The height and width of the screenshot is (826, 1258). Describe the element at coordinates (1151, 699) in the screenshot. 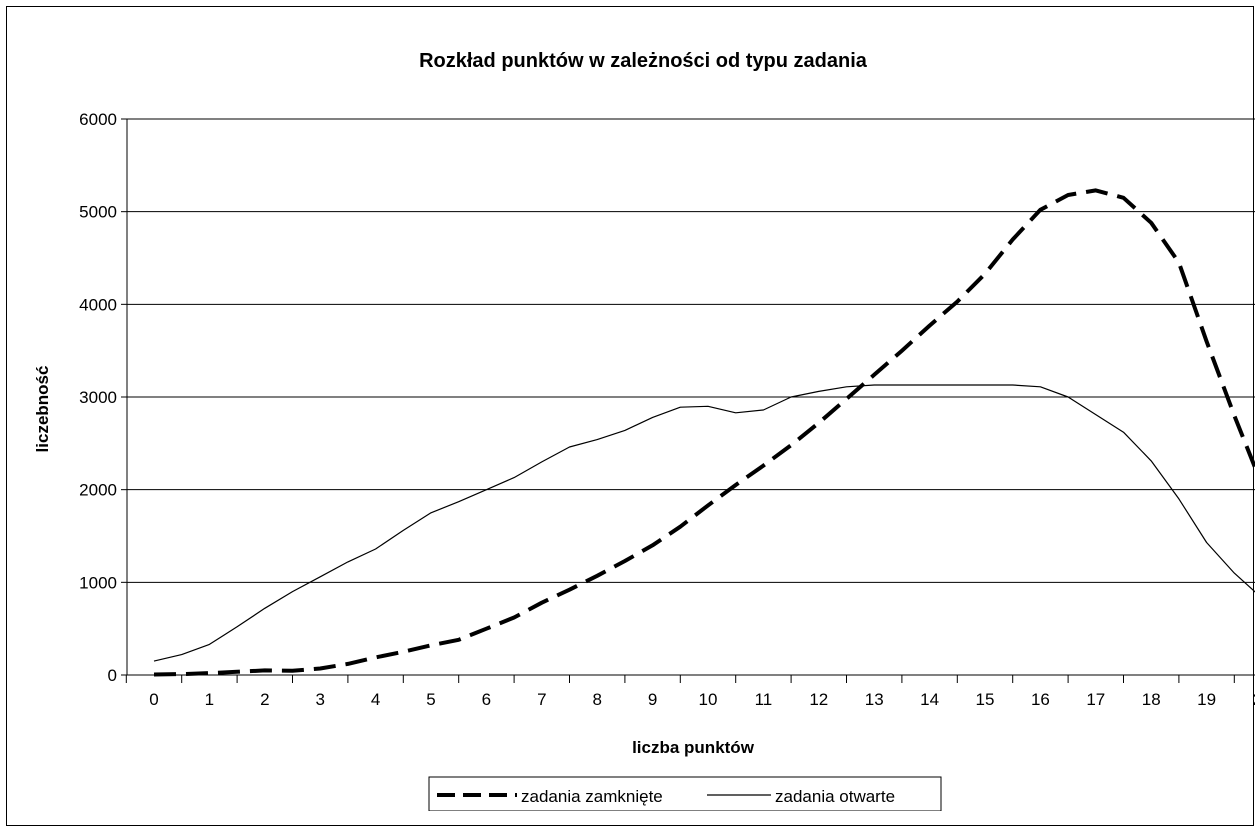

I see `x-tick-label-18: 18` at that location.